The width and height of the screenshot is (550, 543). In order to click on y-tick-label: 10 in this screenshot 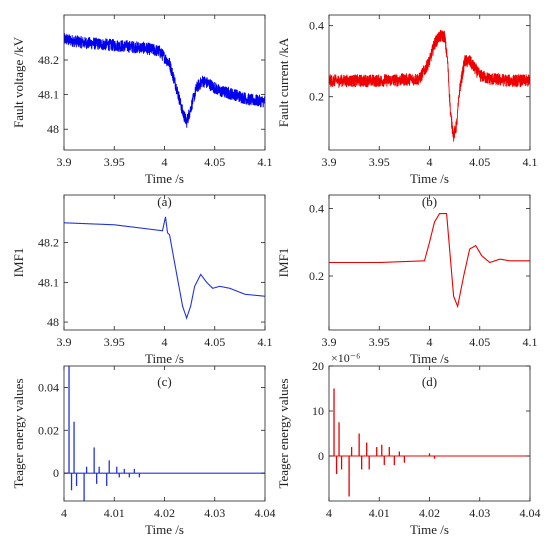, I will do `click(318, 411)`.